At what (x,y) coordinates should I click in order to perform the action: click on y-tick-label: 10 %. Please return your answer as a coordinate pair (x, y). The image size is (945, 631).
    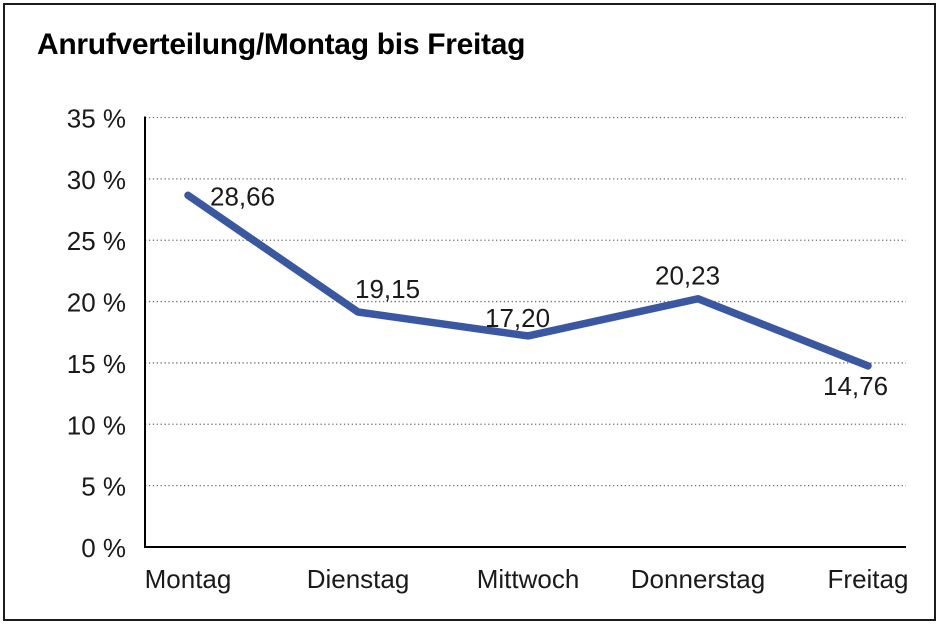
    Looking at the image, I should click on (96, 425).